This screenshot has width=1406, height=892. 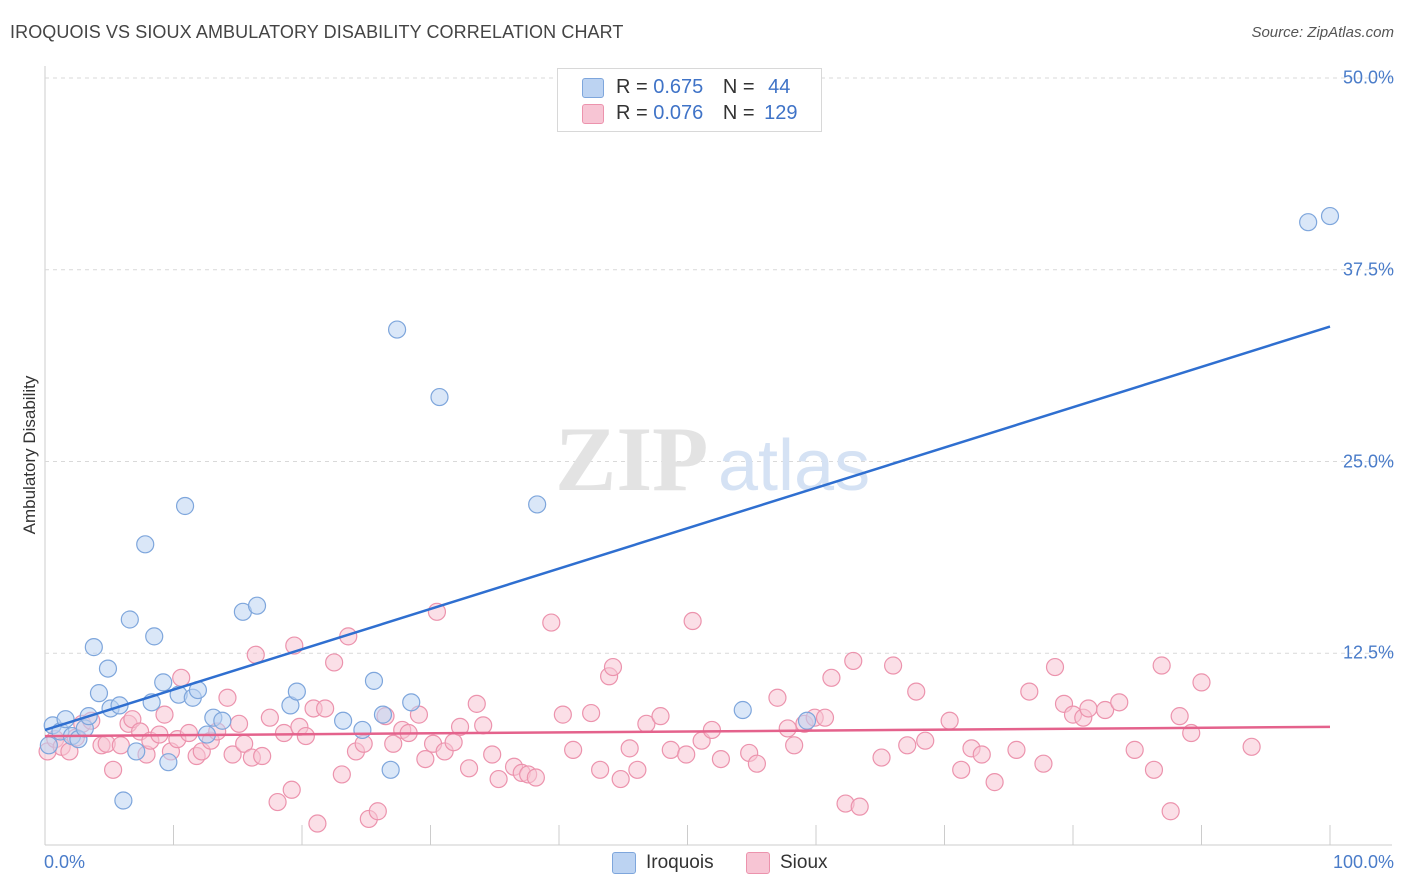 I want to click on sioux-legend-swatch, so click(x=758, y=863).